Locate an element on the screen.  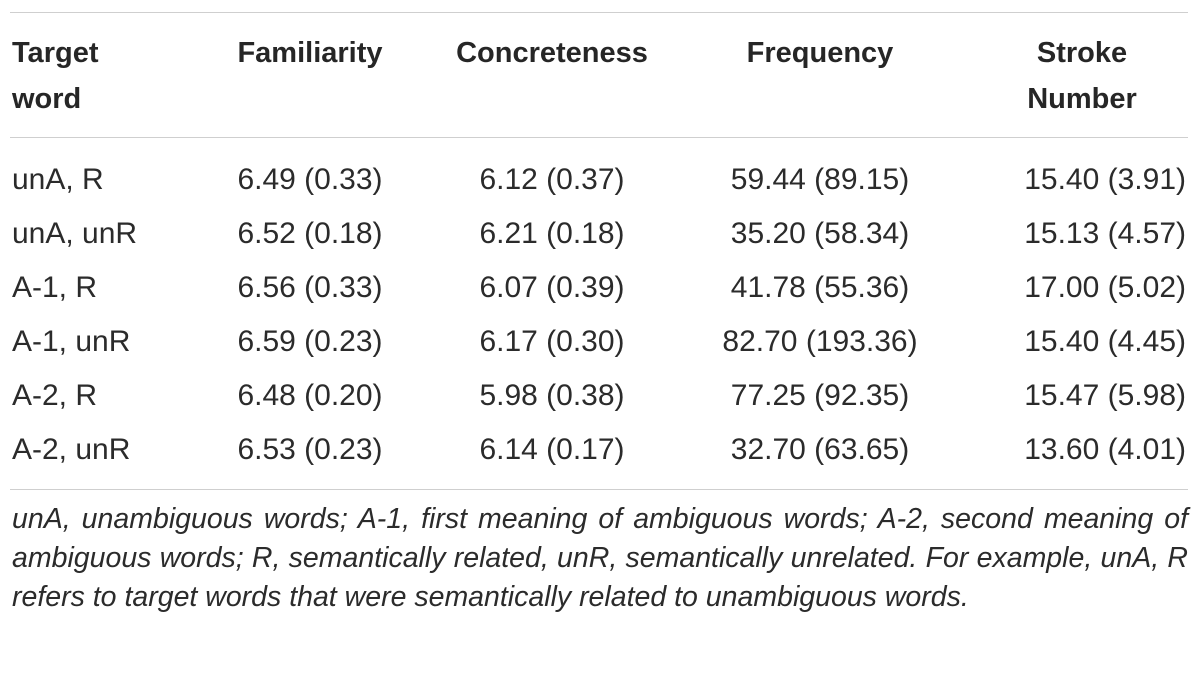
row-2-stroke-number: 17.00 (5.02) is located at coordinates (1105, 287).